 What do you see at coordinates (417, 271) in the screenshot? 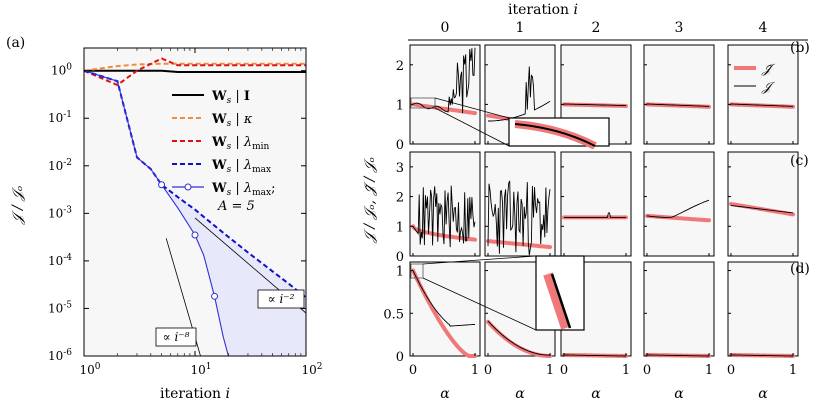
I see `zoom-region-d` at bounding box center [417, 271].